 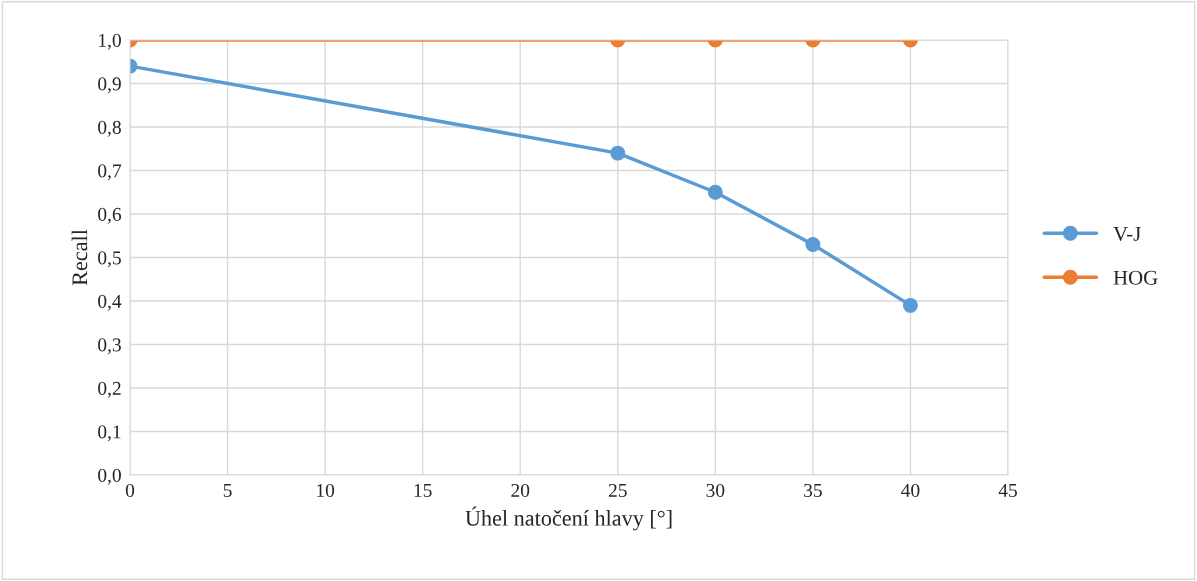 What do you see at coordinates (109, 85) in the screenshot?
I see `y-tick-label: 0,9` at bounding box center [109, 85].